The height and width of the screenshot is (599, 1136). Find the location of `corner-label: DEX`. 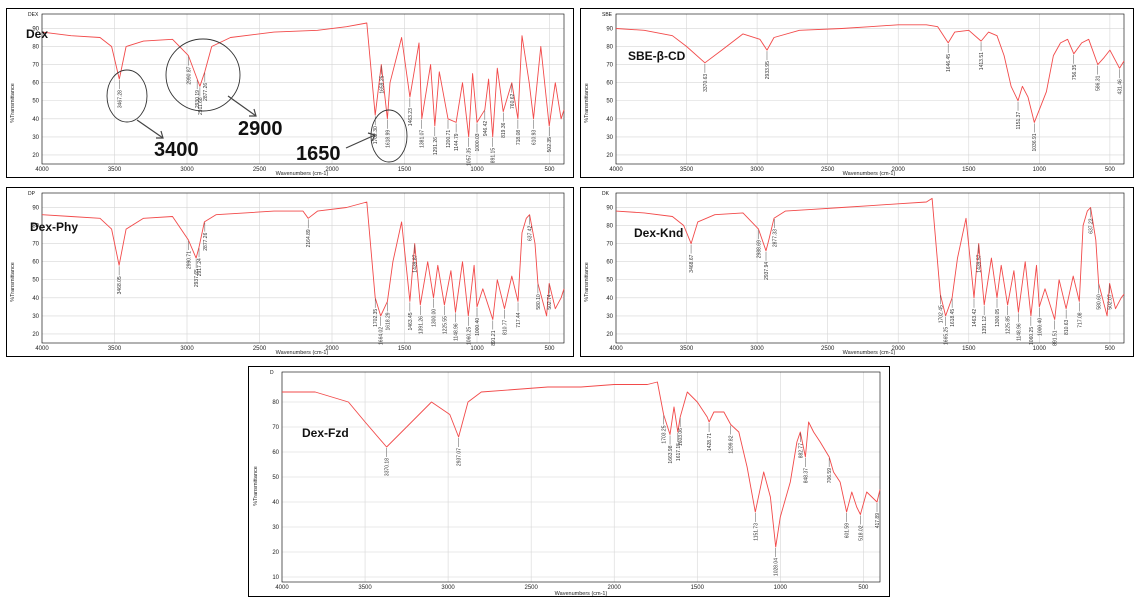

corner-label: DEX is located at coordinates (33, 15).